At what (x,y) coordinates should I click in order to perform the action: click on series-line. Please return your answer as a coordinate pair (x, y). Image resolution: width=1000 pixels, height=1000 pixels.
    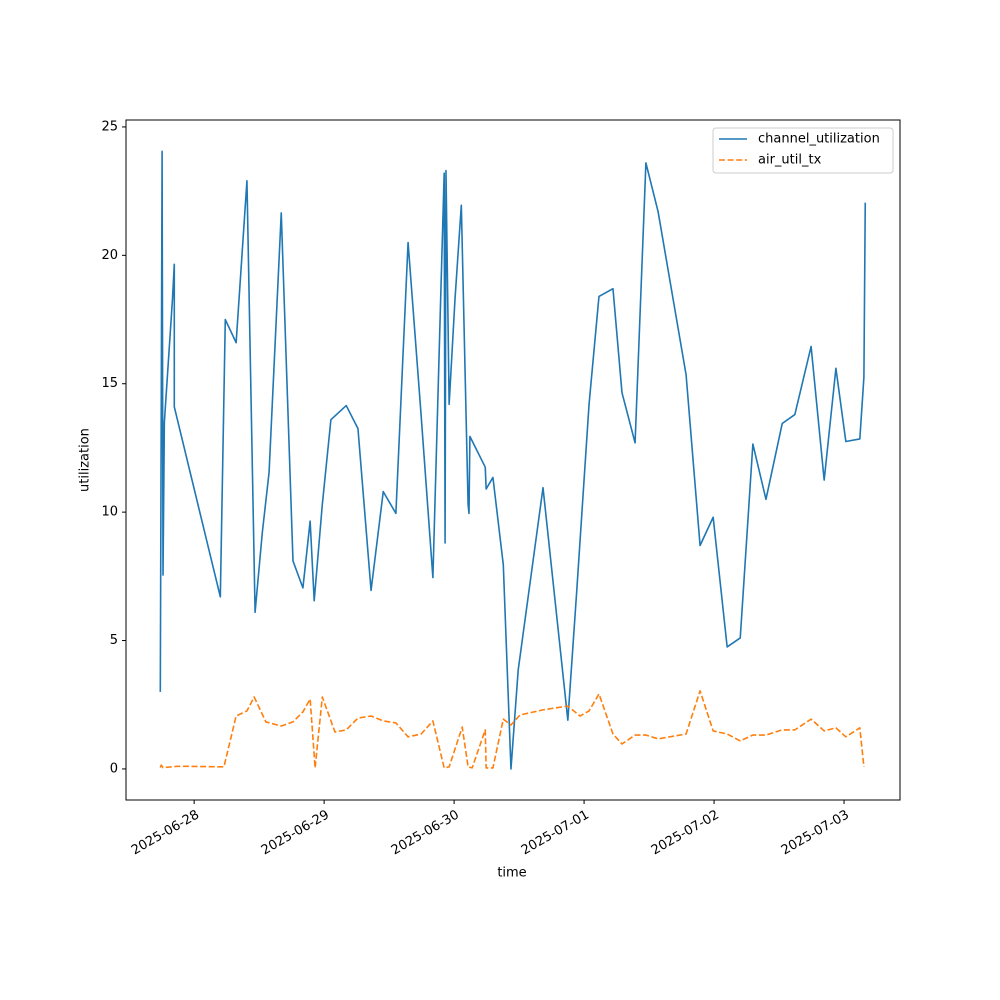
    Looking at the image, I should click on (512, 729).